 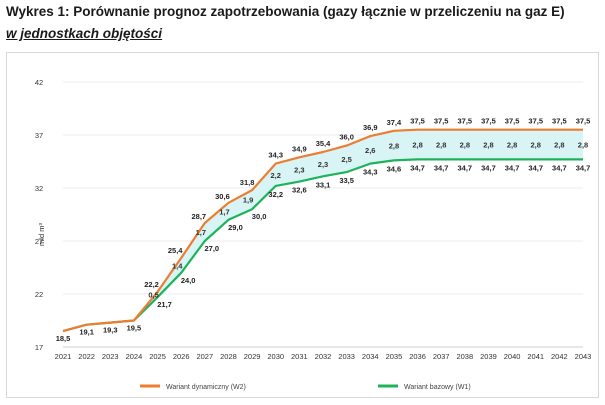 I want to click on y-tick-label: 42, so click(x=39, y=82).